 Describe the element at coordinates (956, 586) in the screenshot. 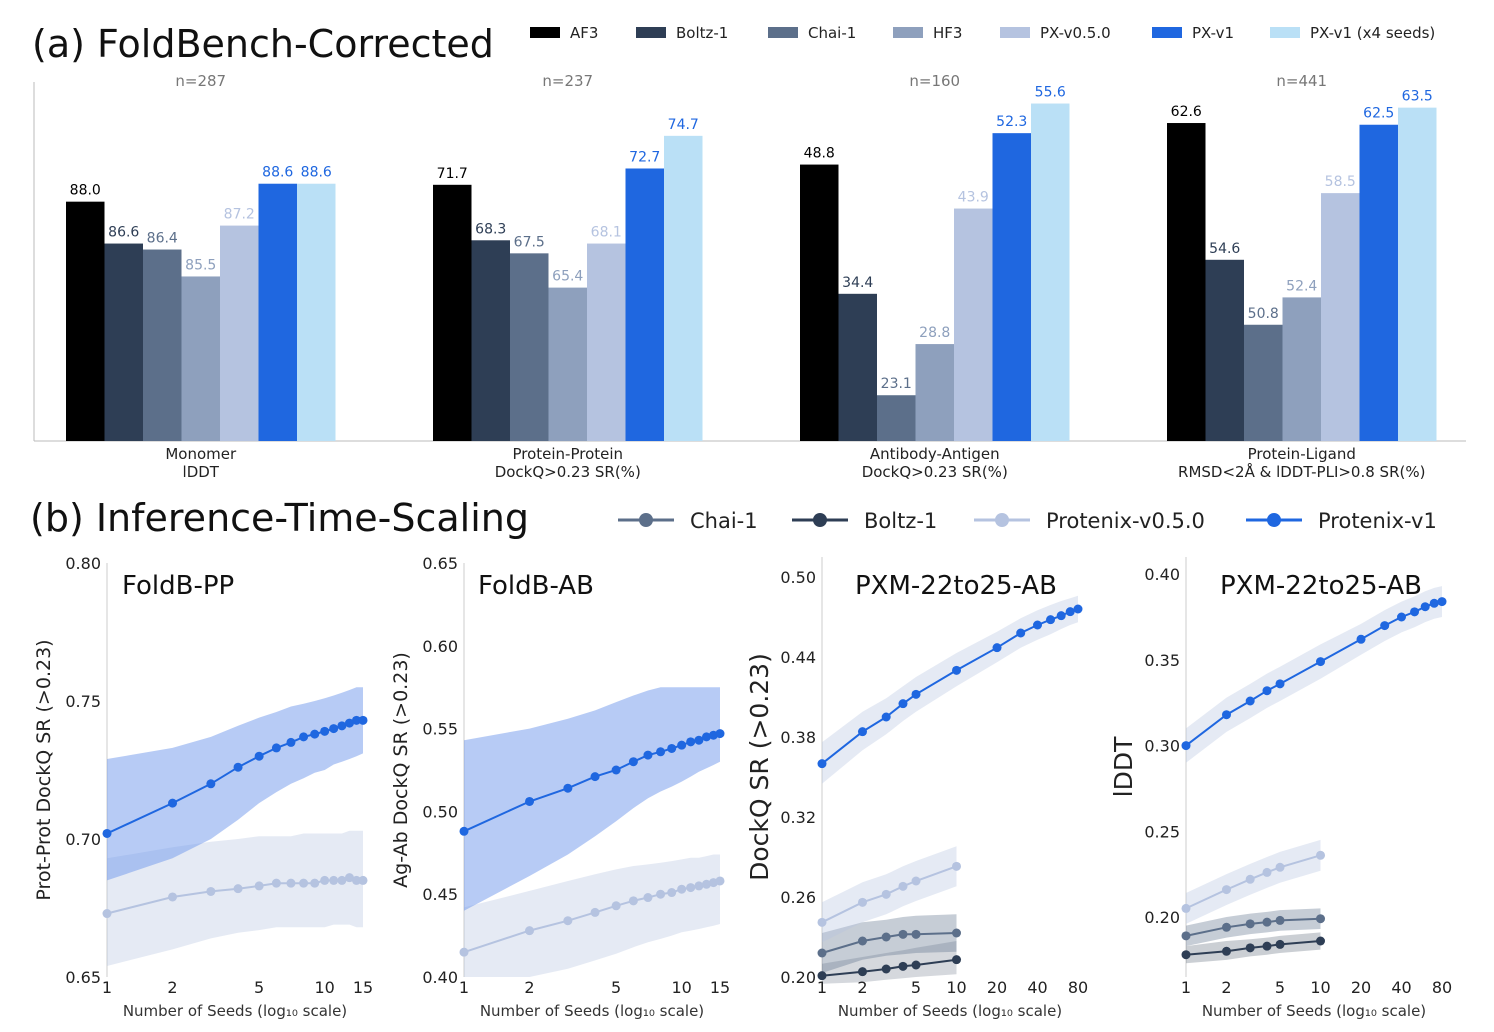

I see `subplot-title: PXM-22to25-AB` at that location.